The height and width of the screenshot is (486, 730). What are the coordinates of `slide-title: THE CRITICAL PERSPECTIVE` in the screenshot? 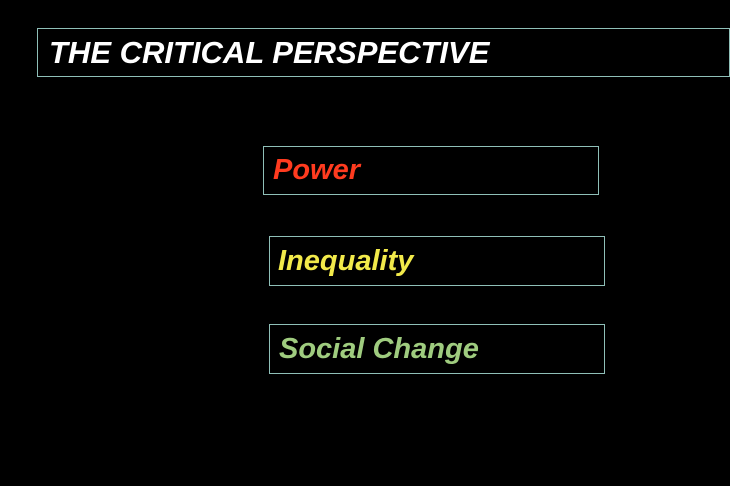 It's located at (269, 52).